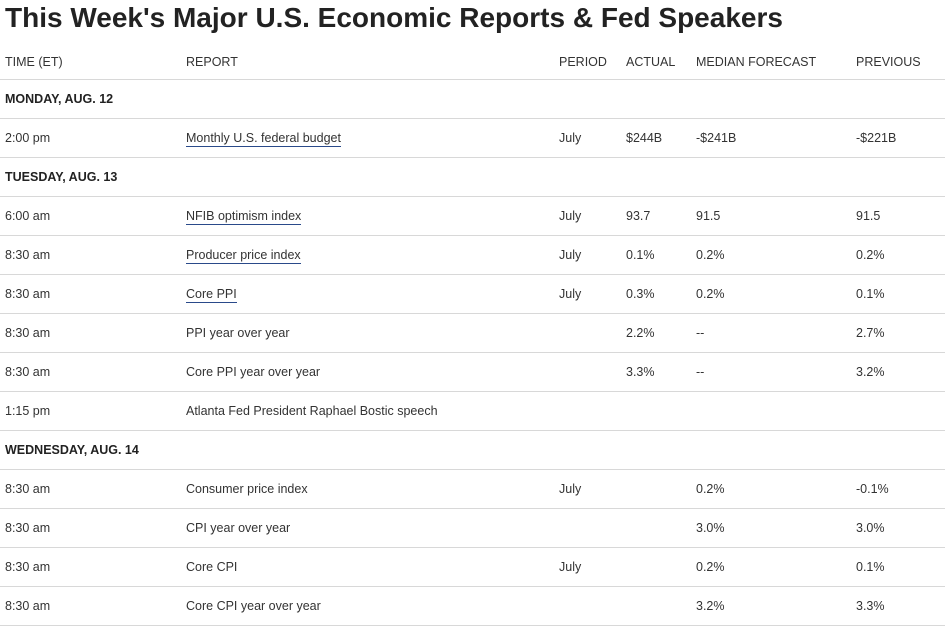  I want to click on median-forecast-cell: 3.0%, so click(771, 528).